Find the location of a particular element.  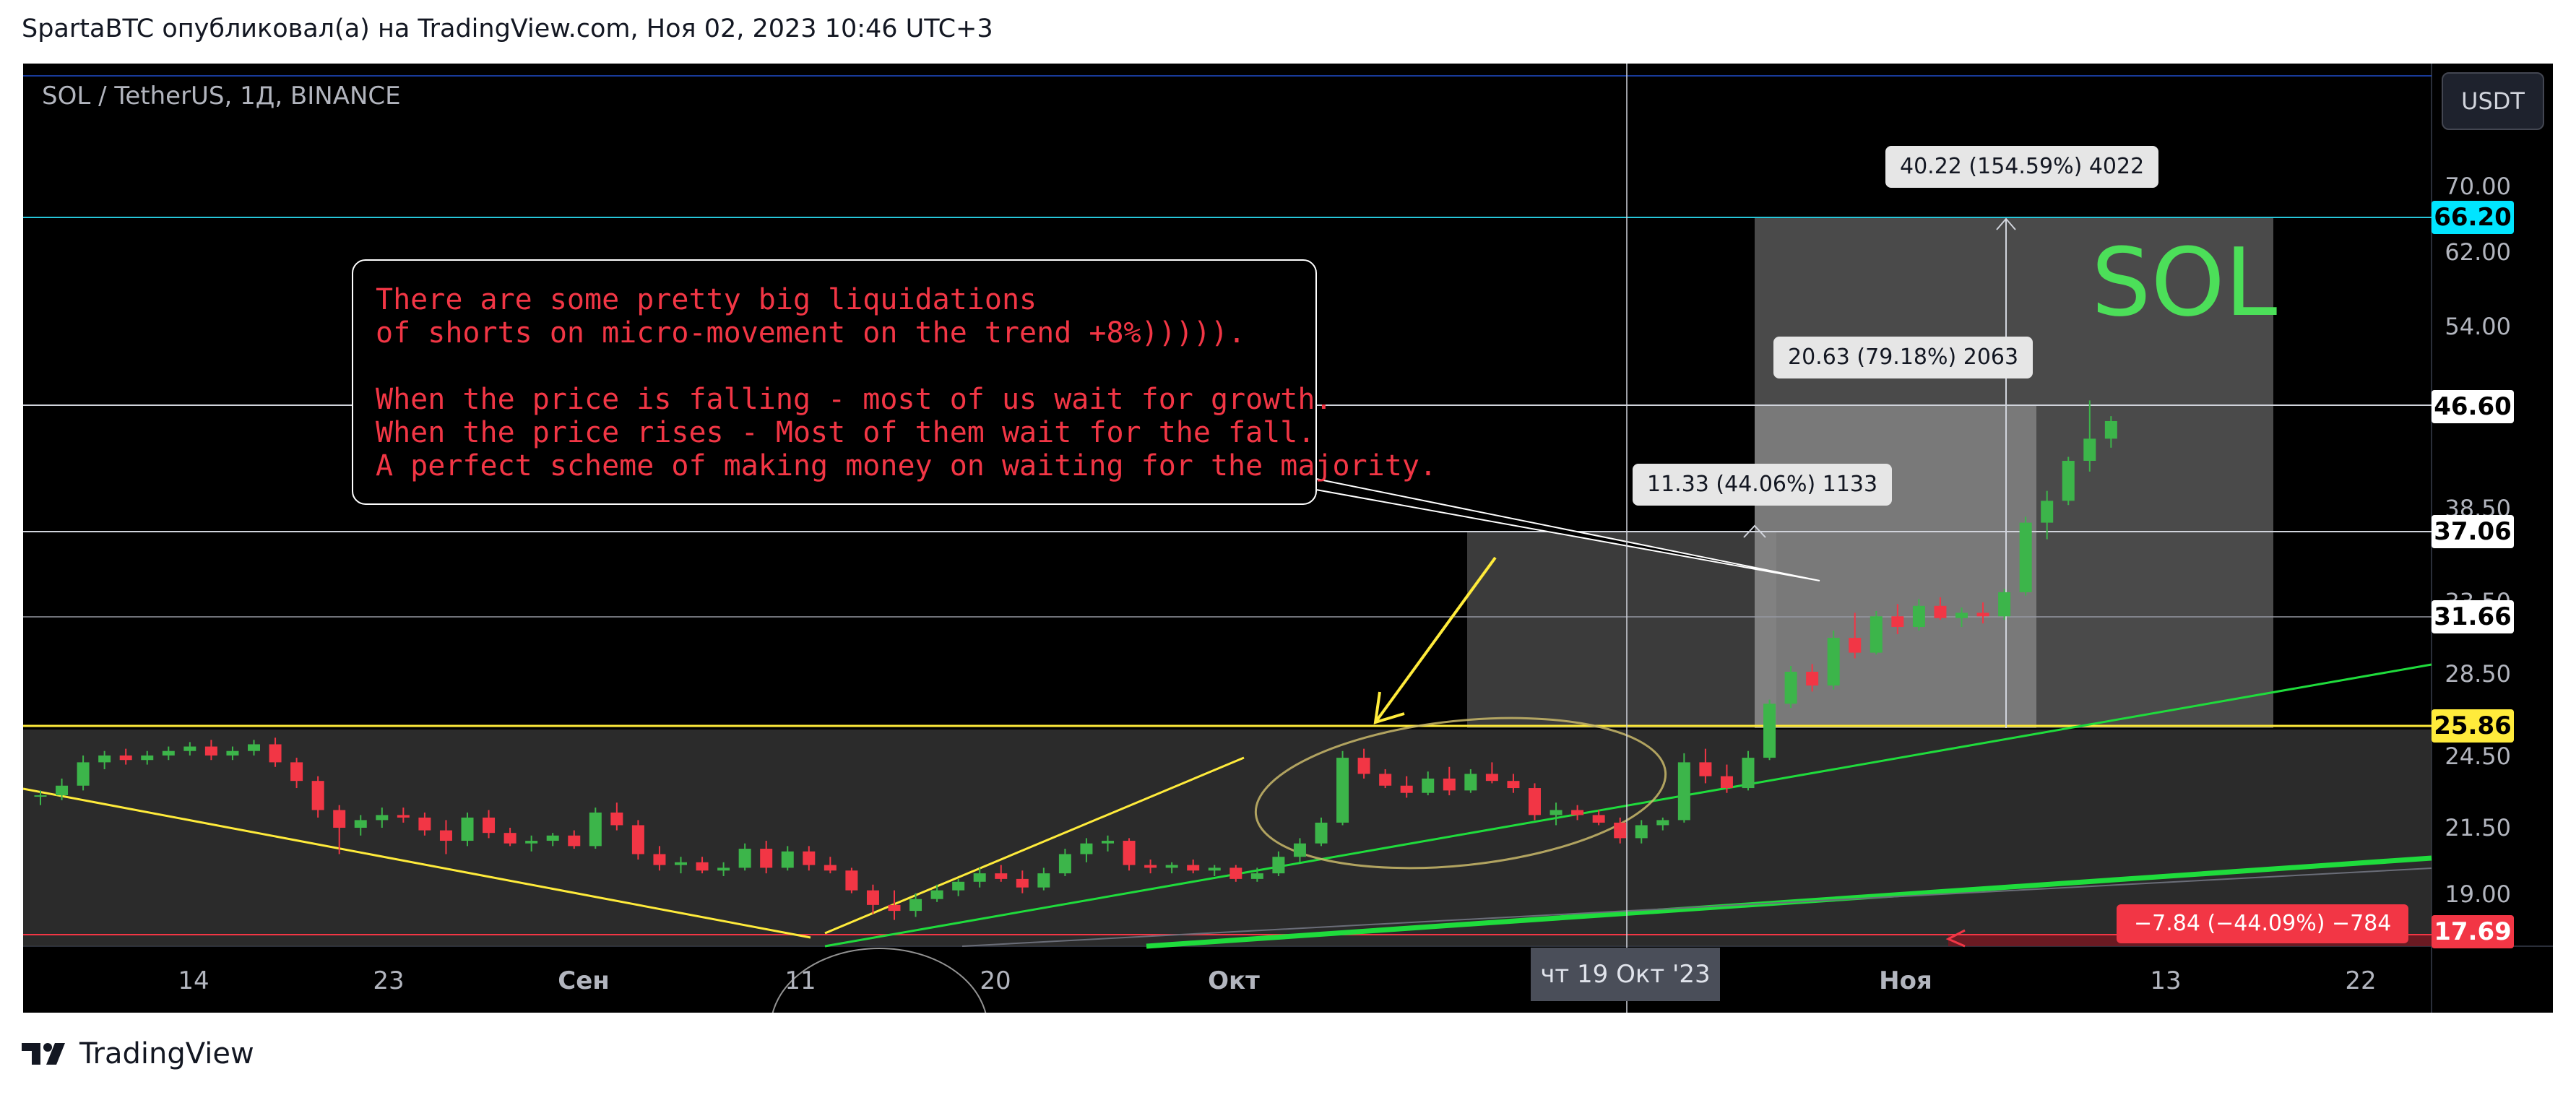

currency-button: USDT is located at coordinates (2493, 101).